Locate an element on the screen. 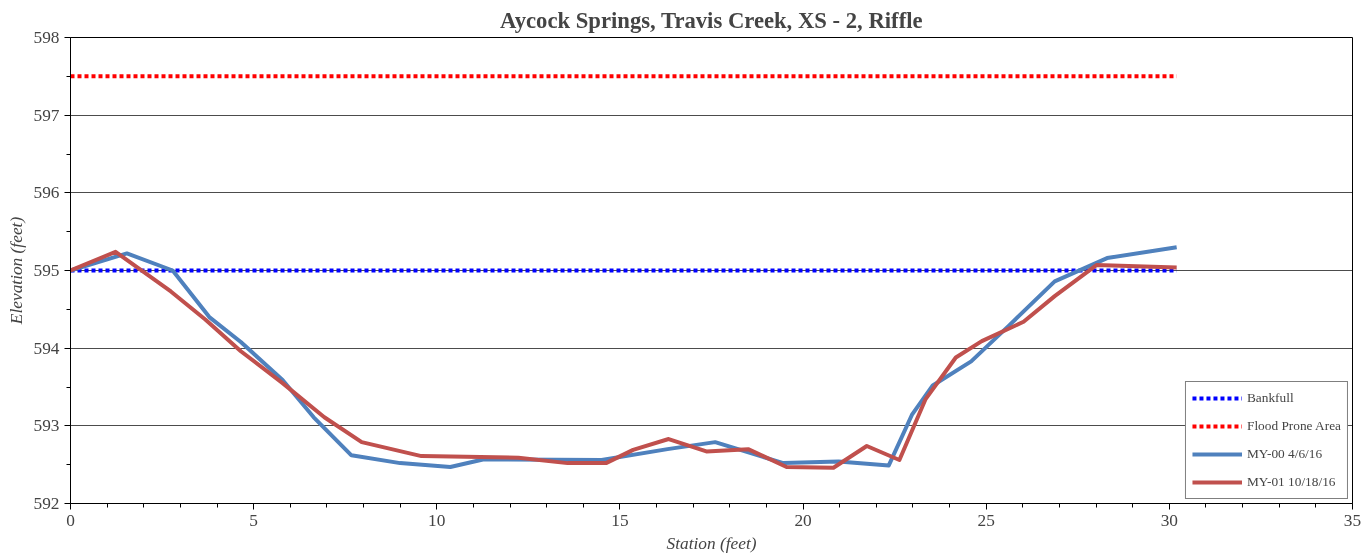 This screenshot has width=1362, height=555. y-tick-label: 596 is located at coordinates (46, 193).